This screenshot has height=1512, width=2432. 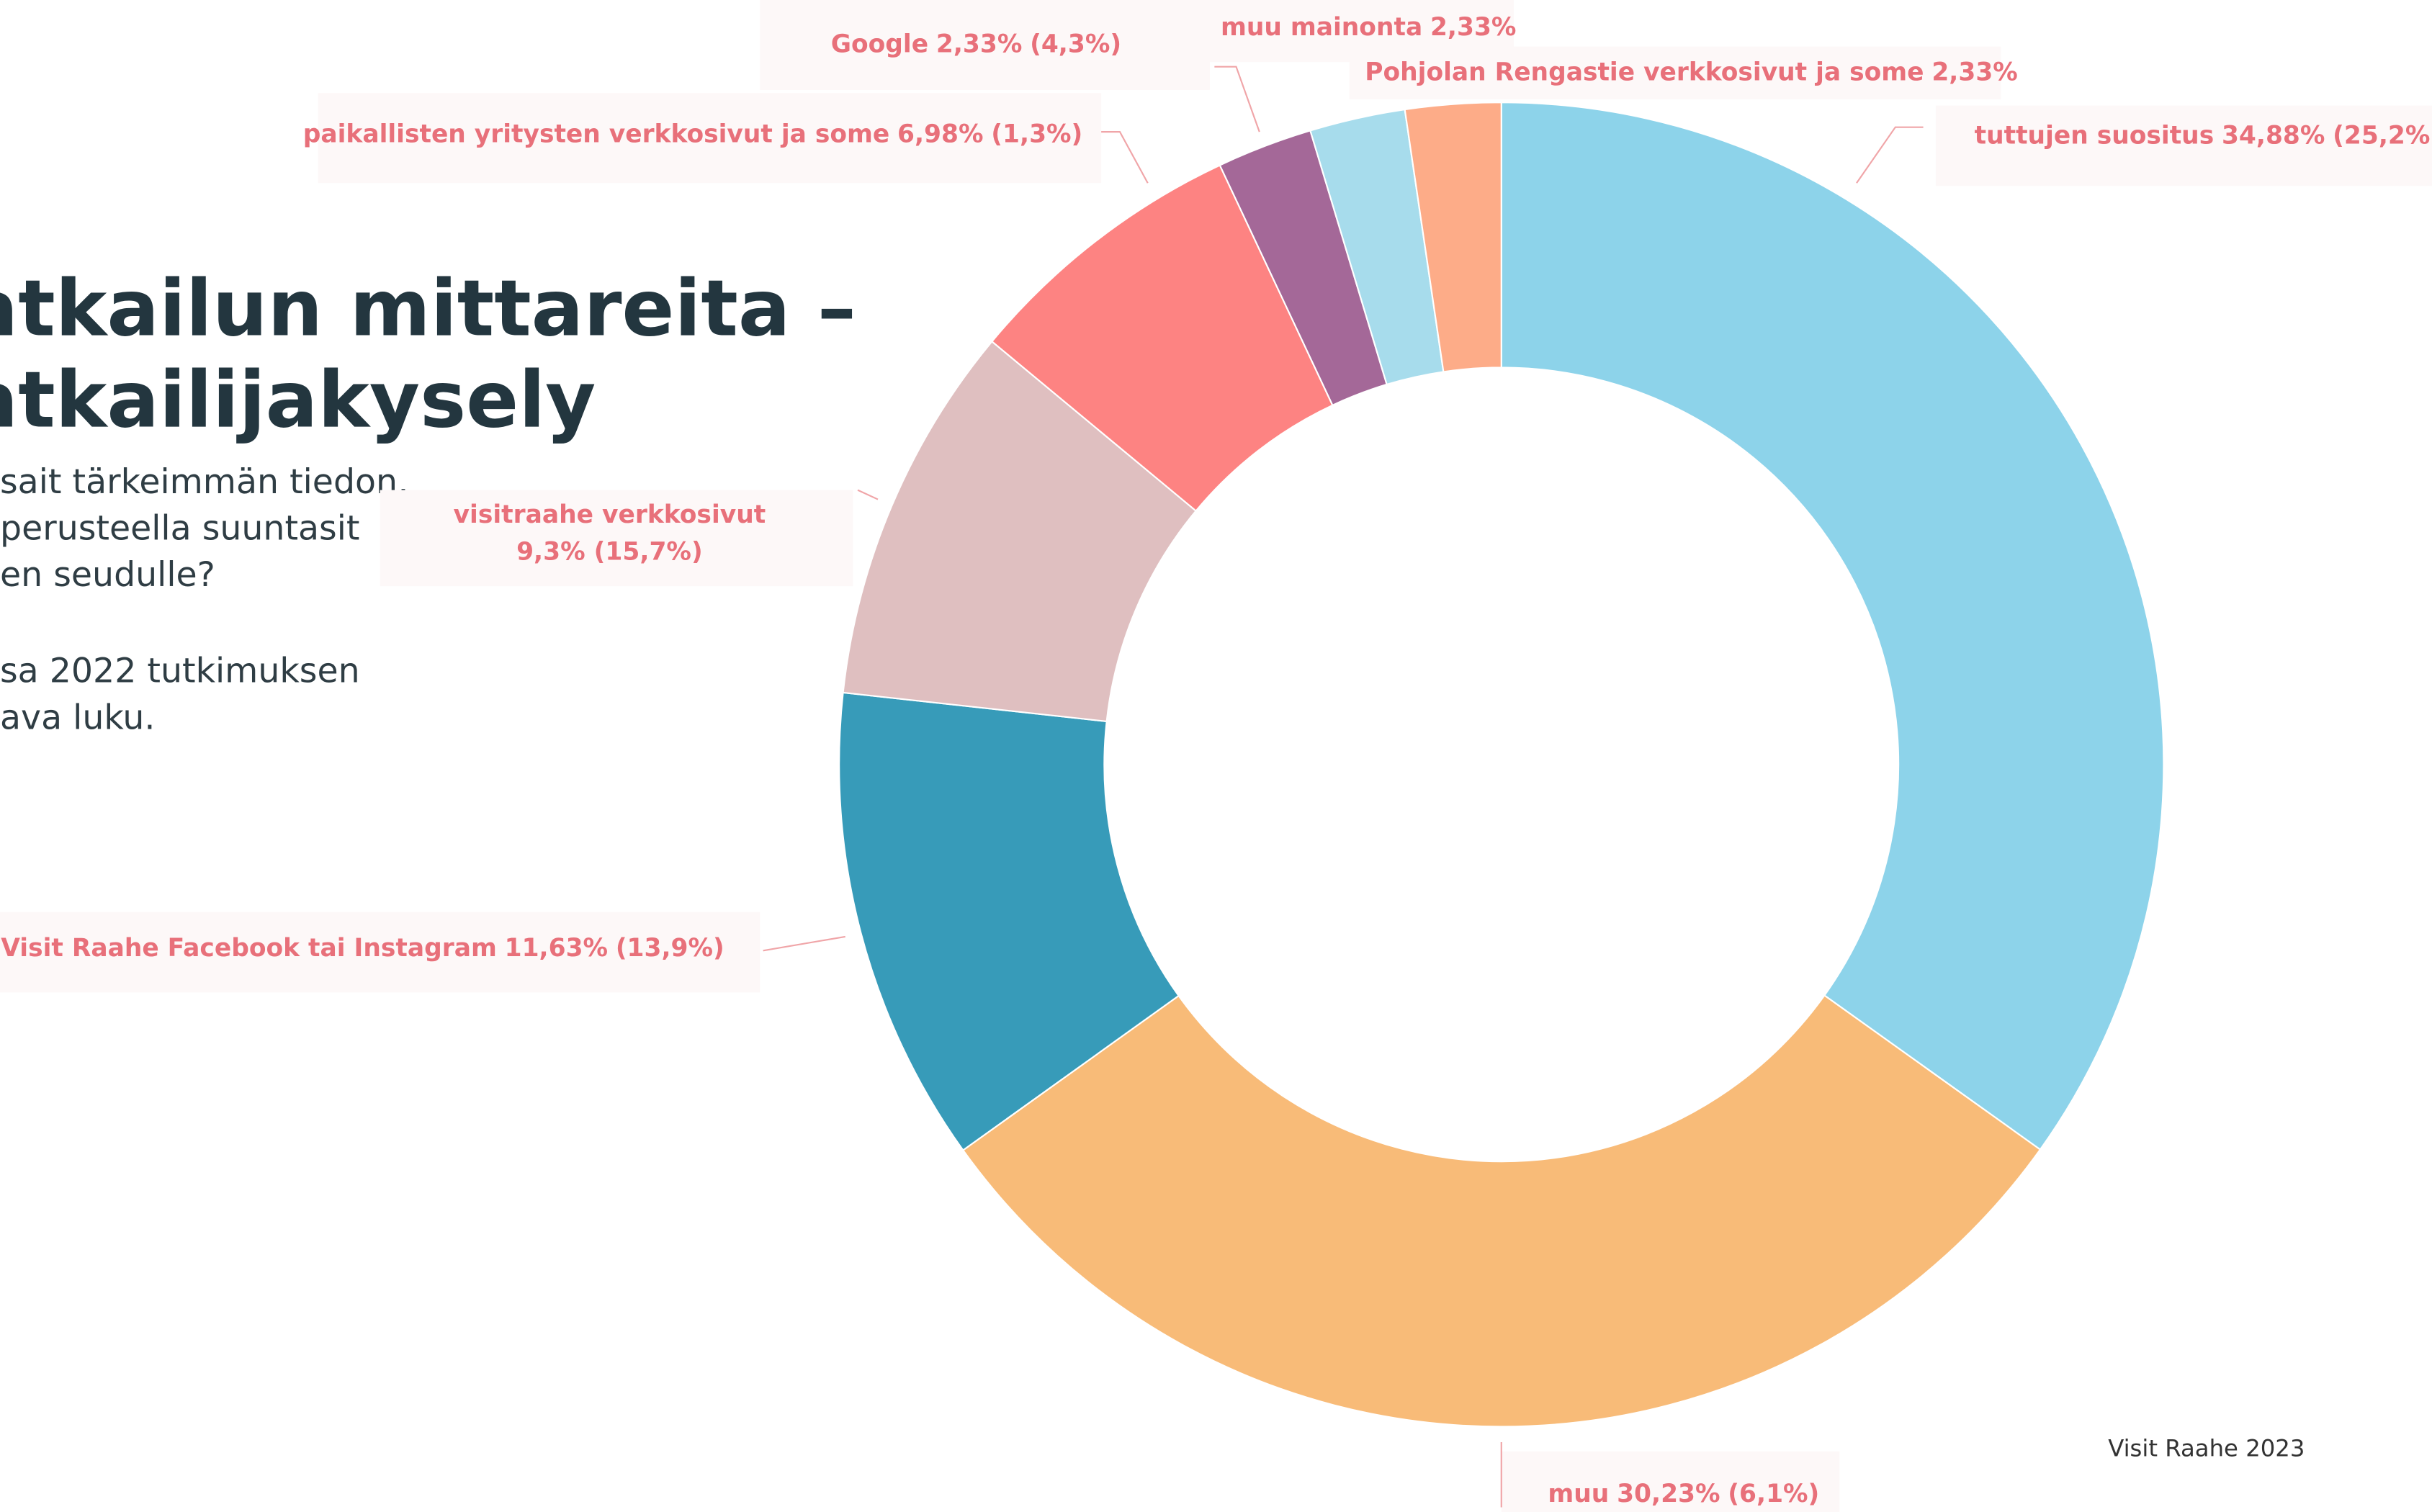 What do you see at coordinates (648, 551) in the screenshot?
I see `label-part: (15,7%)` at bounding box center [648, 551].